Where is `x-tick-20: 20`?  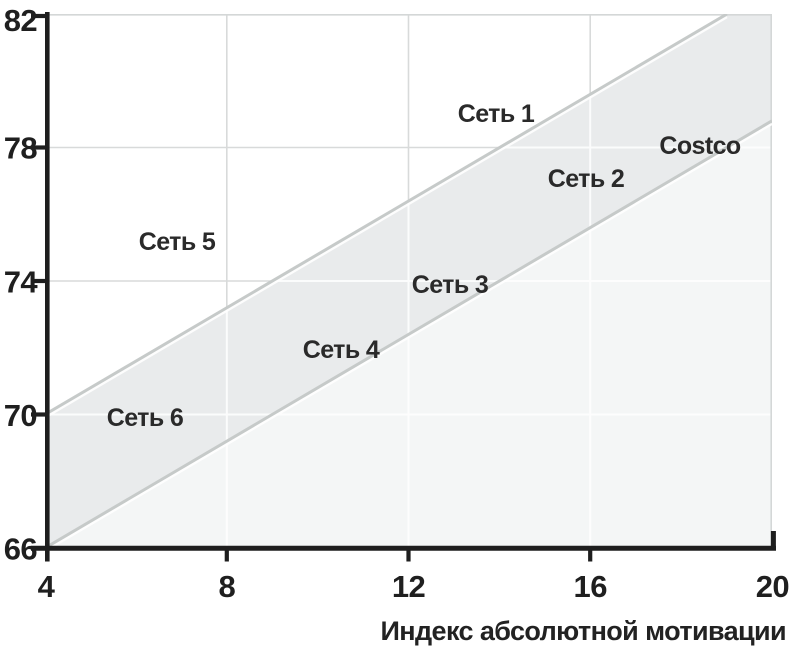
x-tick-20: 20 is located at coordinates (772, 586).